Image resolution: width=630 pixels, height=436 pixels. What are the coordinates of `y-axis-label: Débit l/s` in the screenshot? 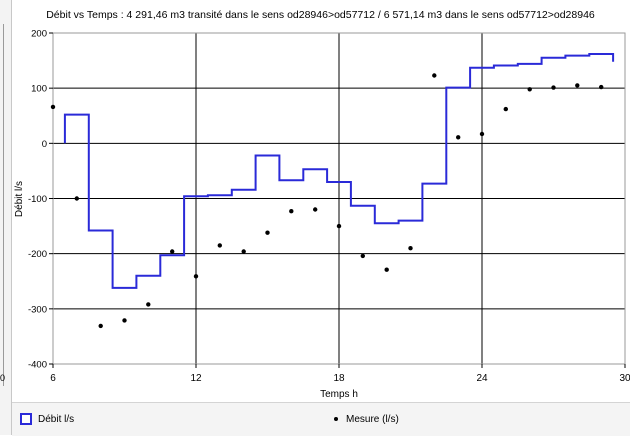 It's located at (19, 199).